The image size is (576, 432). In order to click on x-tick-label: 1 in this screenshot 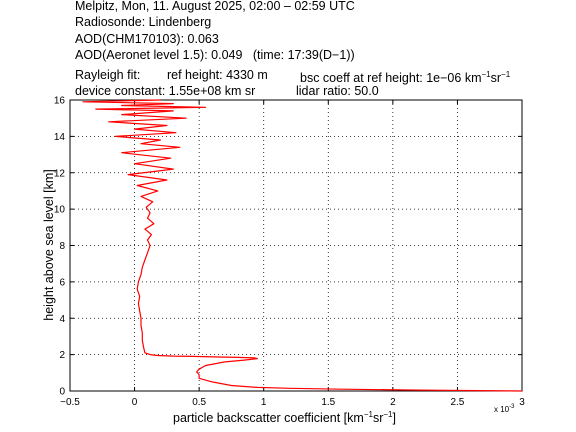, I will do `click(264, 402)`.